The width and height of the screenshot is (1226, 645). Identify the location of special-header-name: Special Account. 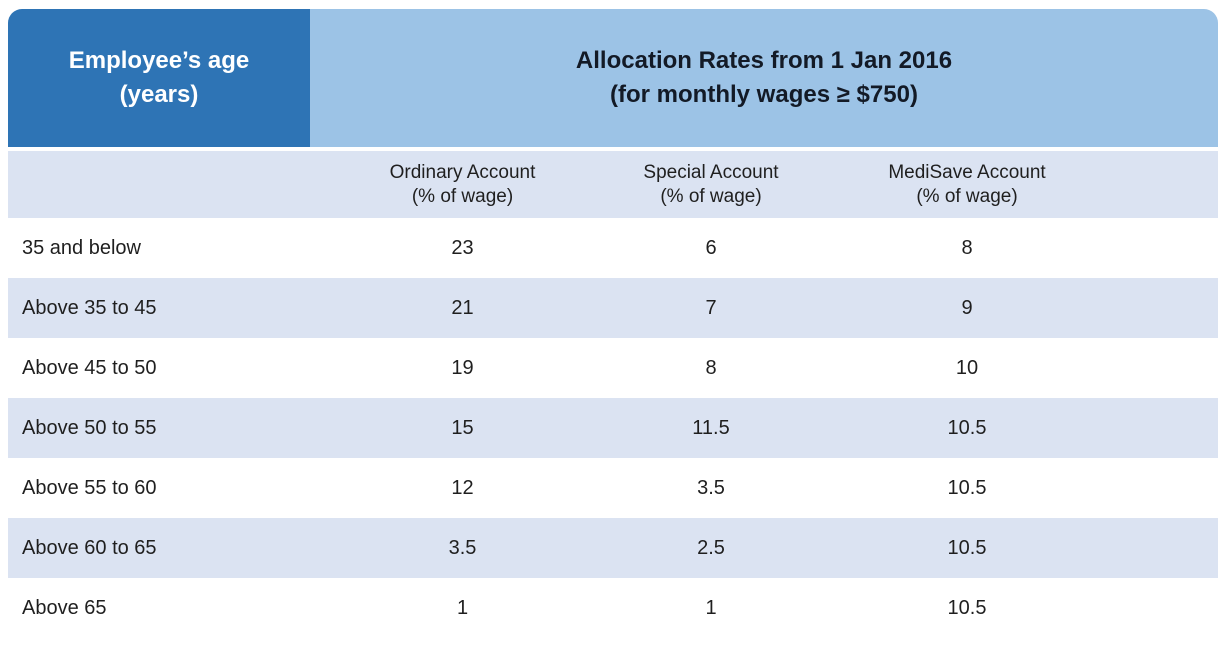
(711, 172).